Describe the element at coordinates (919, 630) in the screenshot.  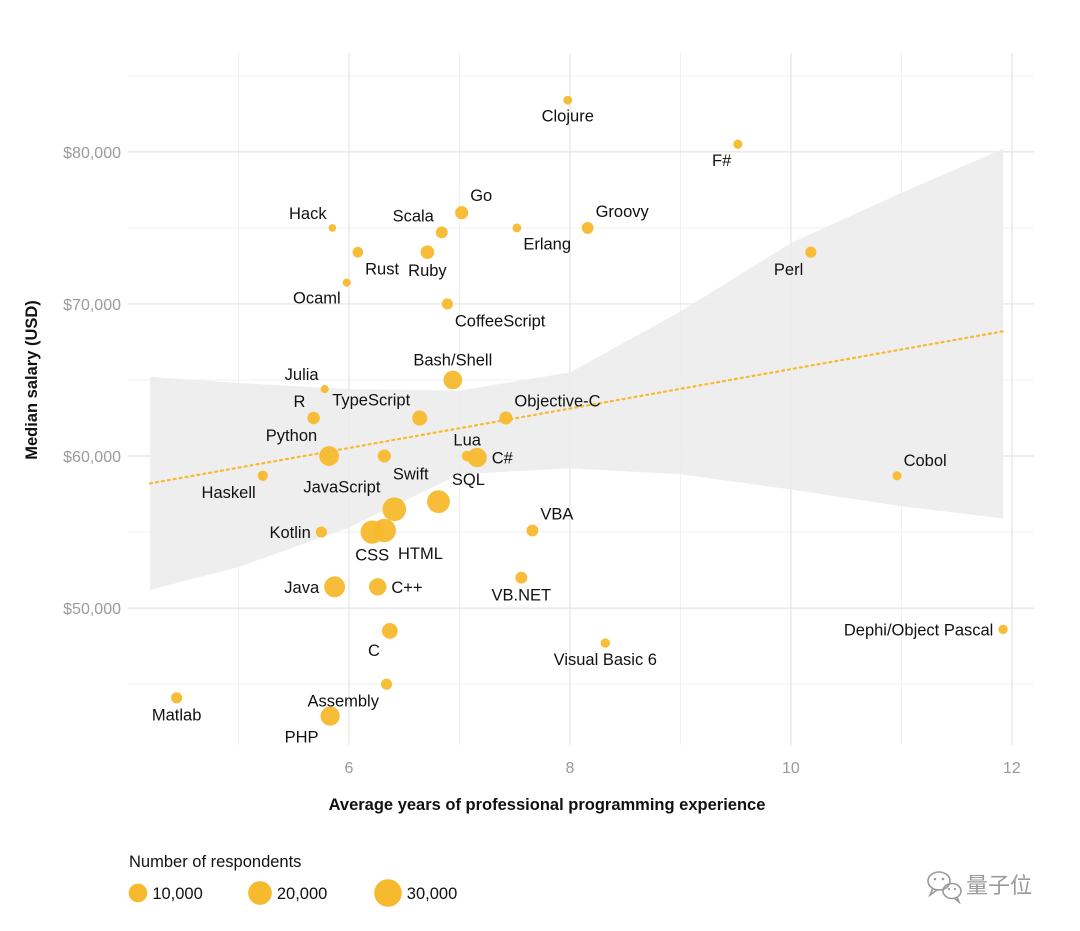
I see `label-dephi-object-pascal: Dephi/Object Pascal` at that location.